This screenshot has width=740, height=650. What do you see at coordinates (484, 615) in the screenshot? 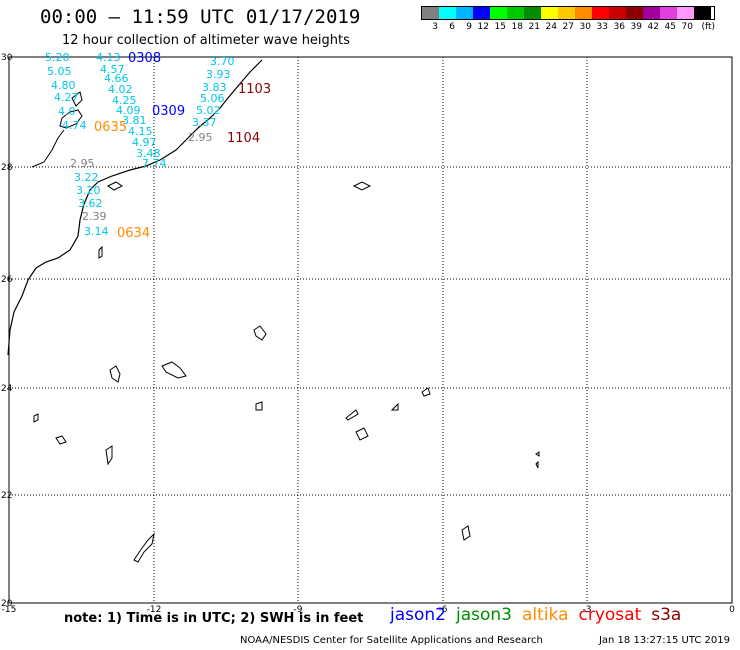
I see `satellite-label: jason3` at bounding box center [484, 615].